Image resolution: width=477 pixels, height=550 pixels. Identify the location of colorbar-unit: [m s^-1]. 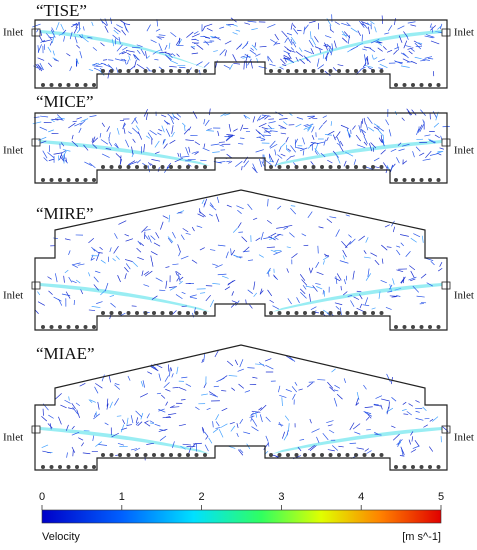
(421, 537).